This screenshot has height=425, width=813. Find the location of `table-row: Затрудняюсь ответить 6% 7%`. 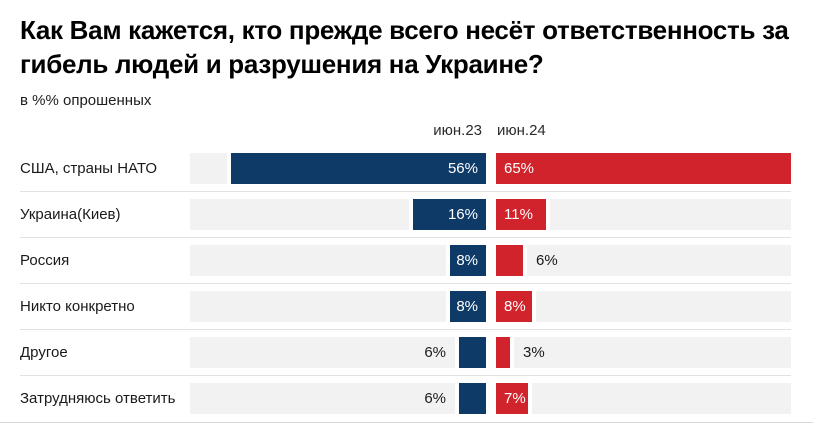

table-row: Затрудняюсь ответить 6% 7% is located at coordinates (405, 397).